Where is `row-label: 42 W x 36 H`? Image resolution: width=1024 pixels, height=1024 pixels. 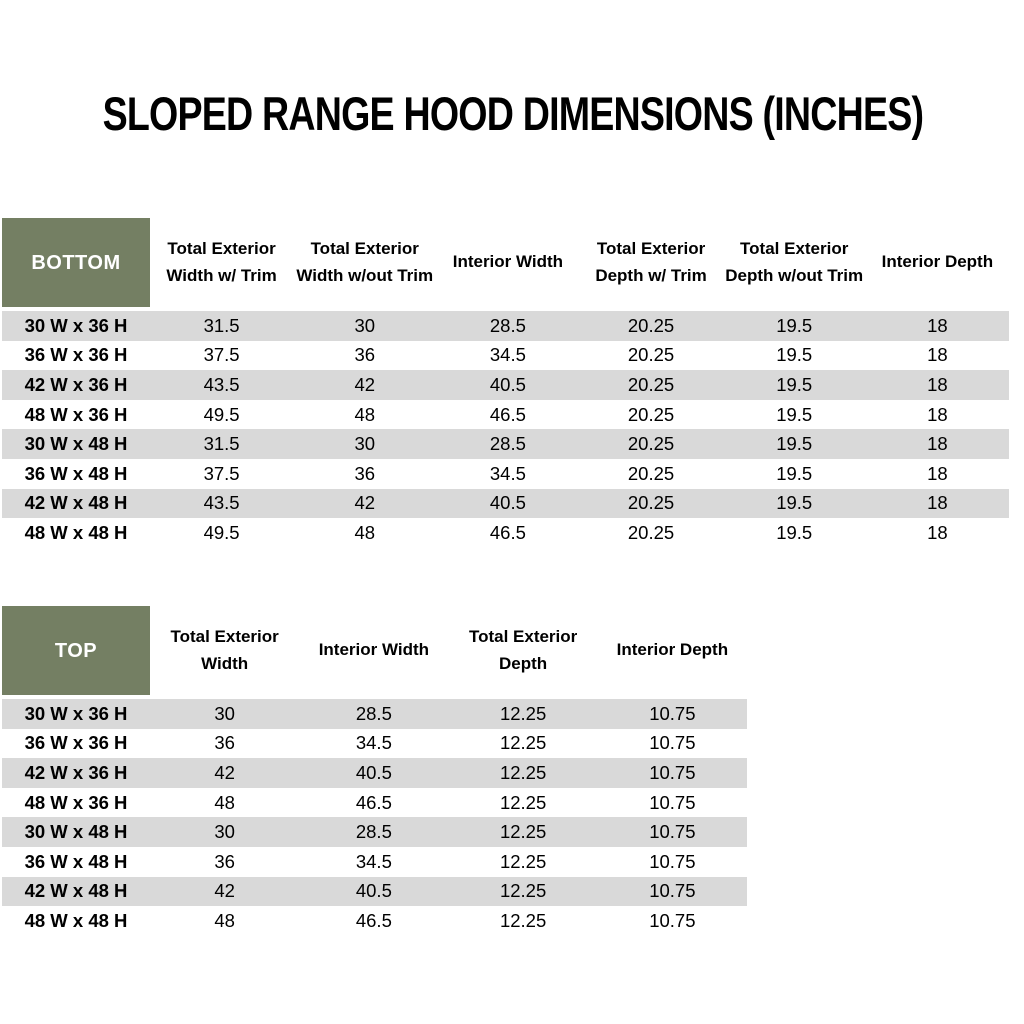 row-label: 42 W x 36 H is located at coordinates (76, 385).